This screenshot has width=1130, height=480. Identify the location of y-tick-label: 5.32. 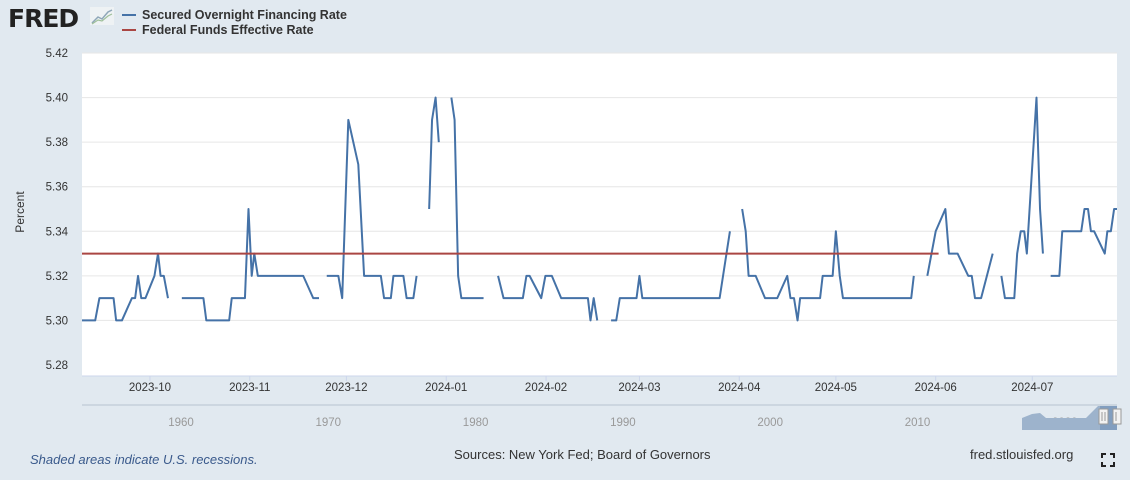
(57, 277).